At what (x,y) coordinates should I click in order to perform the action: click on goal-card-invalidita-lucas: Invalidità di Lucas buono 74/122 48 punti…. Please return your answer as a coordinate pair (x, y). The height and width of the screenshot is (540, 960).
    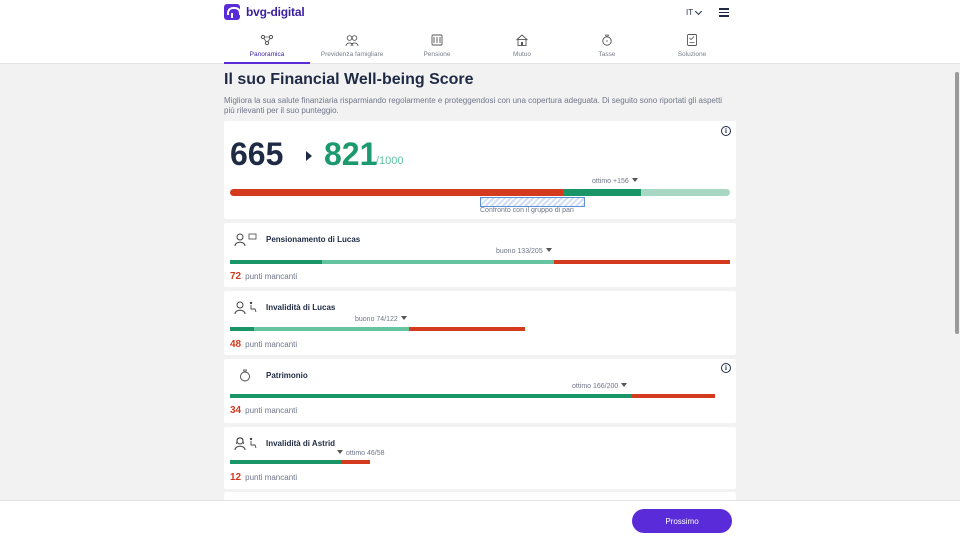
    Looking at the image, I should click on (480, 323).